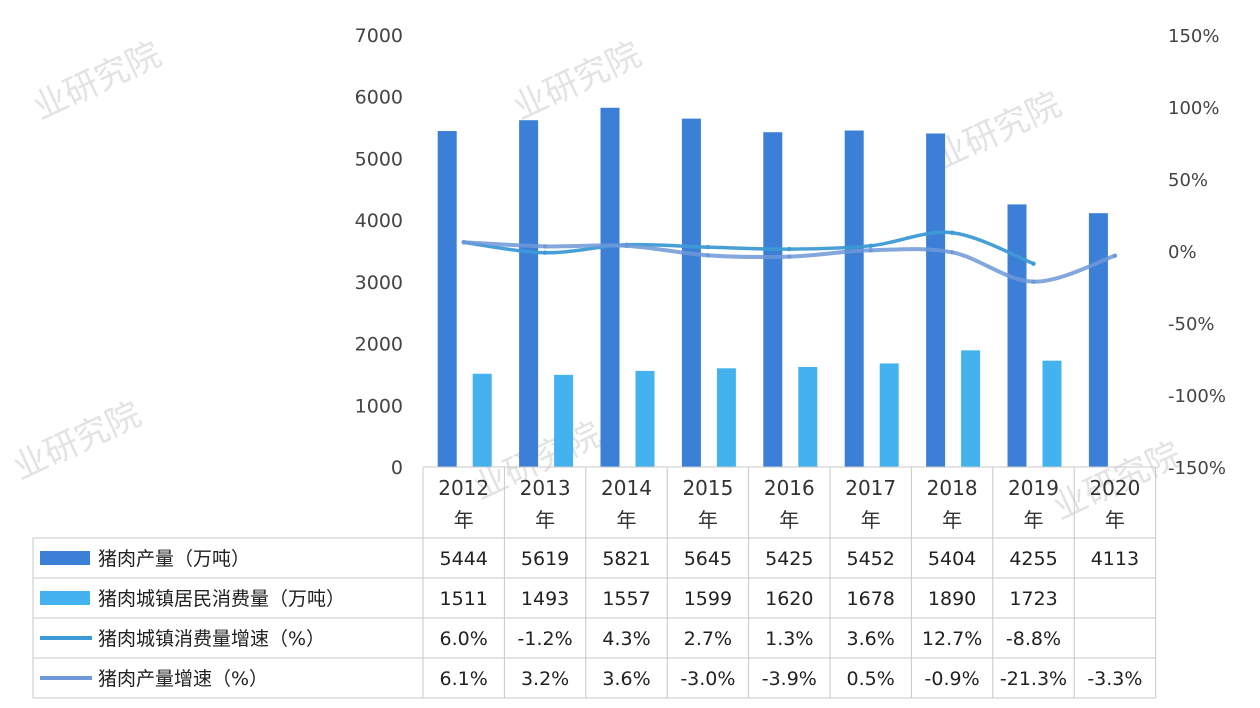 This screenshot has width=1260, height=708. What do you see at coordinates (379, 36) in the screenshot?
I see `left-axis-tick-label: 7000` at bounding box center [379, 36].